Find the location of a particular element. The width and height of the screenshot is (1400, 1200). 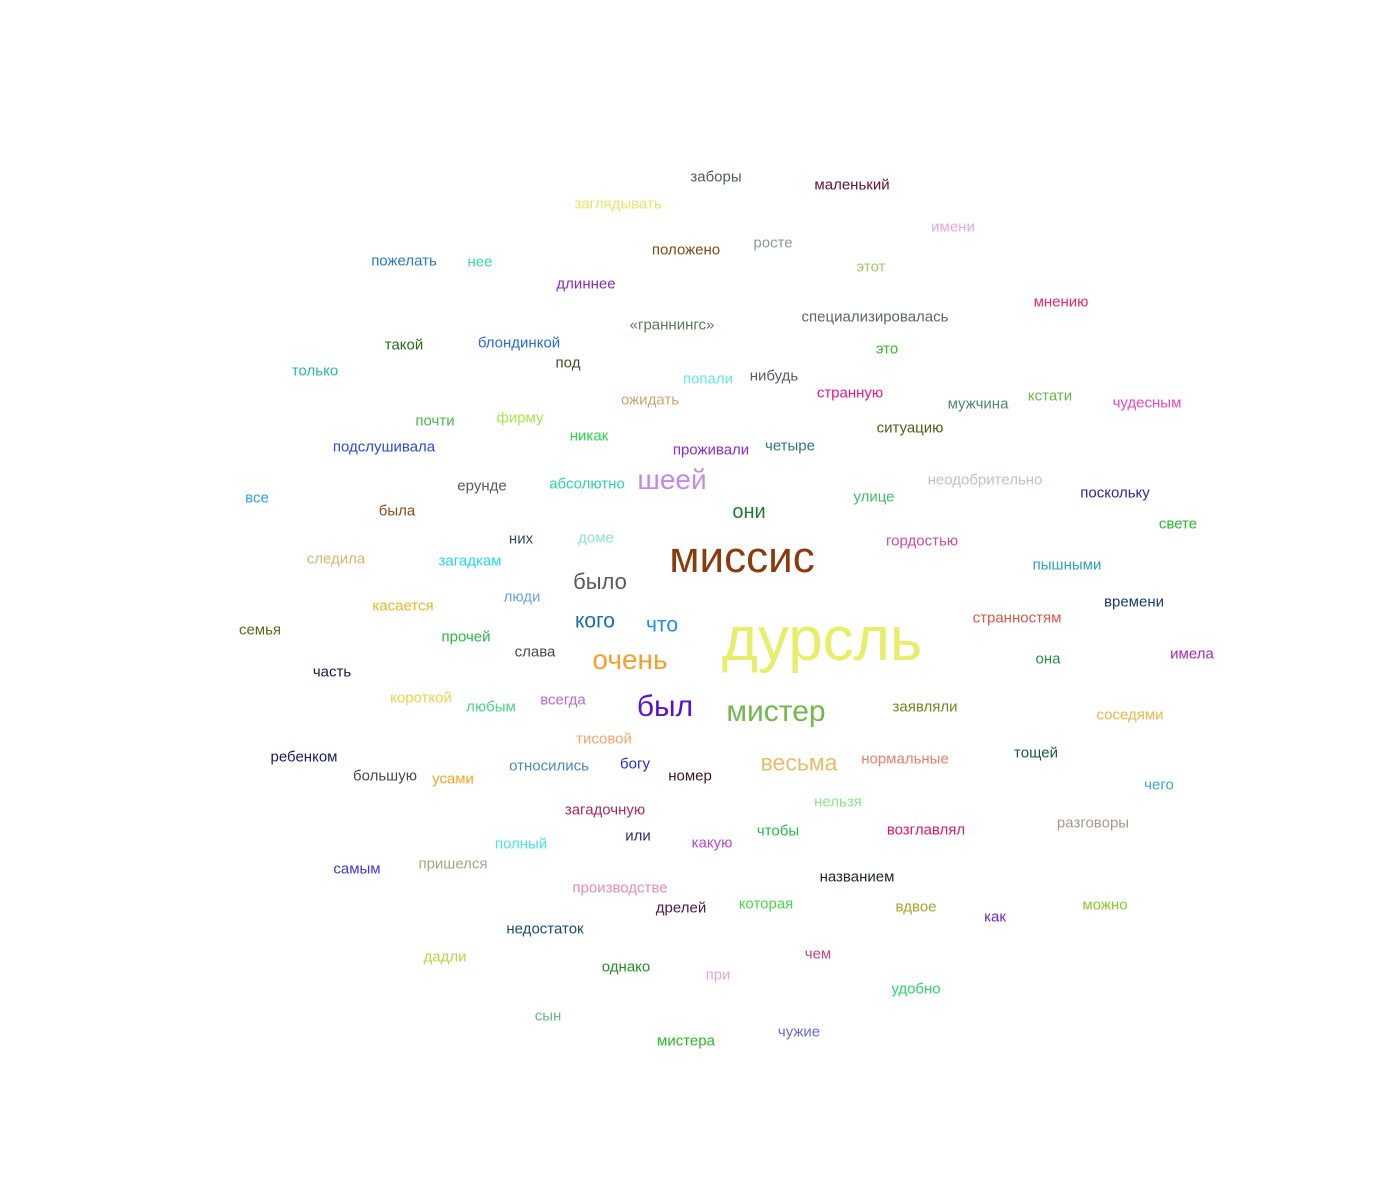

cloud-word: прочей is located at coordinates (466, 637).